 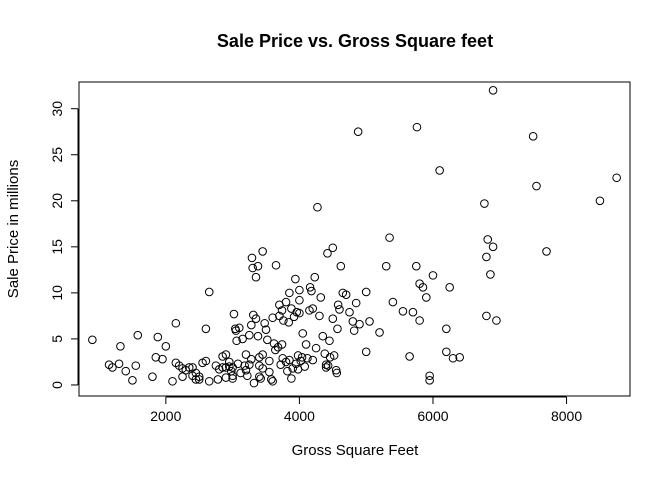 What do you see at coordinates (57, 201) in the screenshot?
I see `y-tick-label: 20` at bounding box center [57, 201].